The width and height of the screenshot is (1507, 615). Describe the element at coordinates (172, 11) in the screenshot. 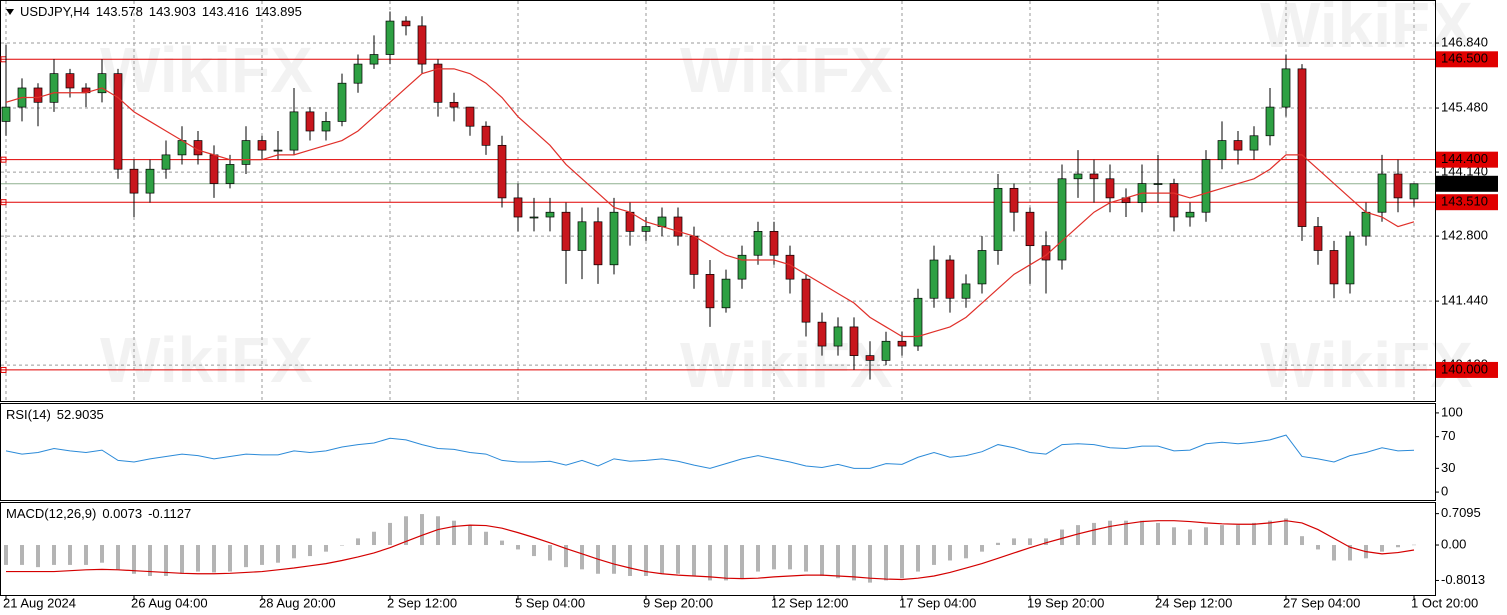

I see `high-value: 143.903` at that location.